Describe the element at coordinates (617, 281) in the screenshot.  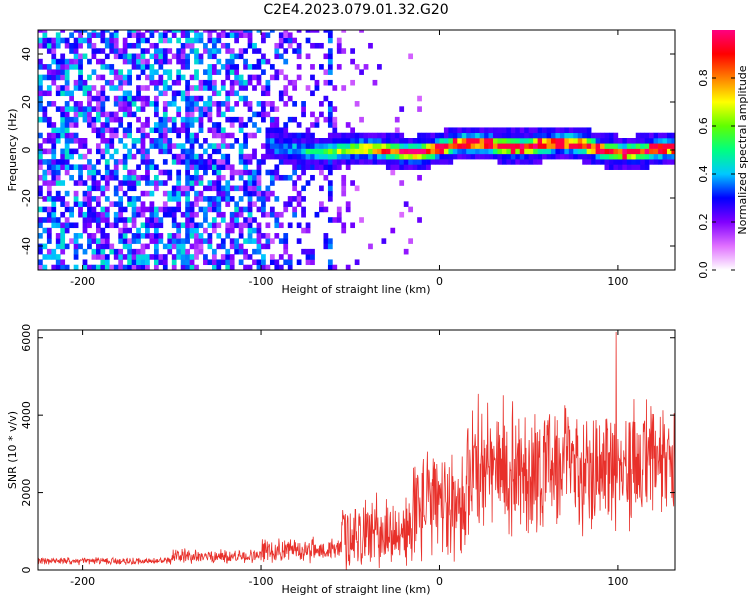
I see `x-tick-label: 100` at that location.